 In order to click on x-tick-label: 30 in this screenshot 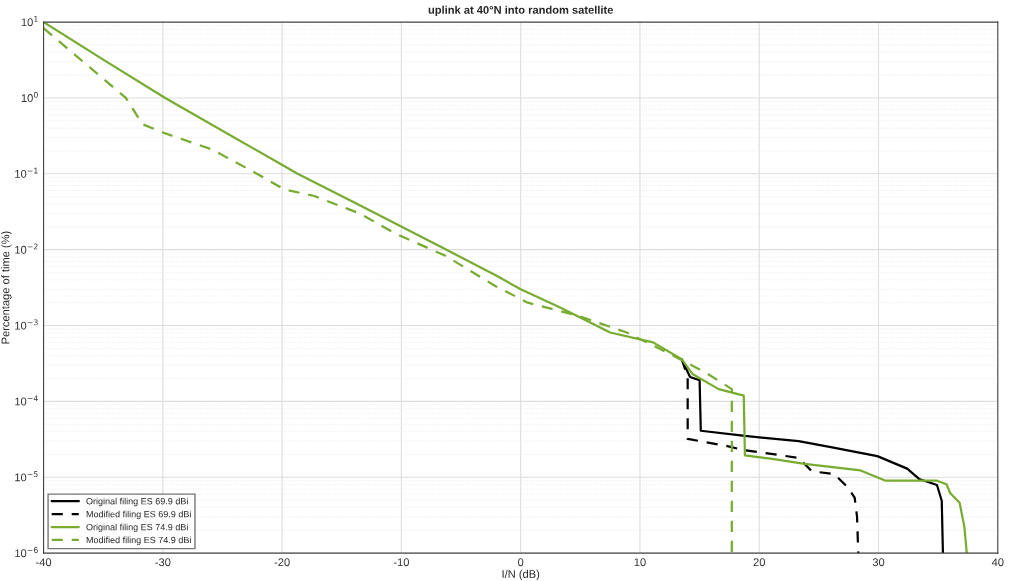, I will do `click(878, 562)`.